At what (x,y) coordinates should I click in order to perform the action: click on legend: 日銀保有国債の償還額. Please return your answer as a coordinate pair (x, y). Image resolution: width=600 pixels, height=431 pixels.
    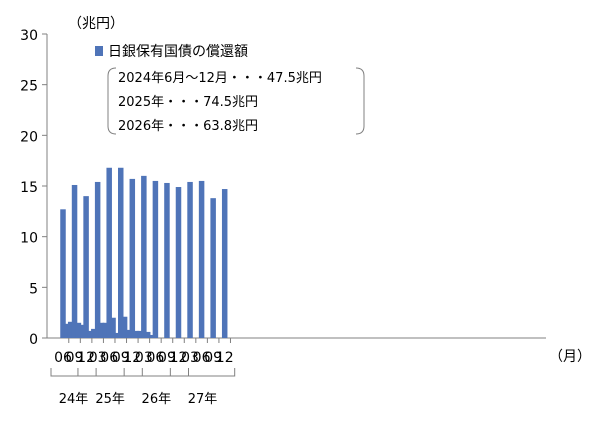
    Looking at the image, I should click on (171, 52).